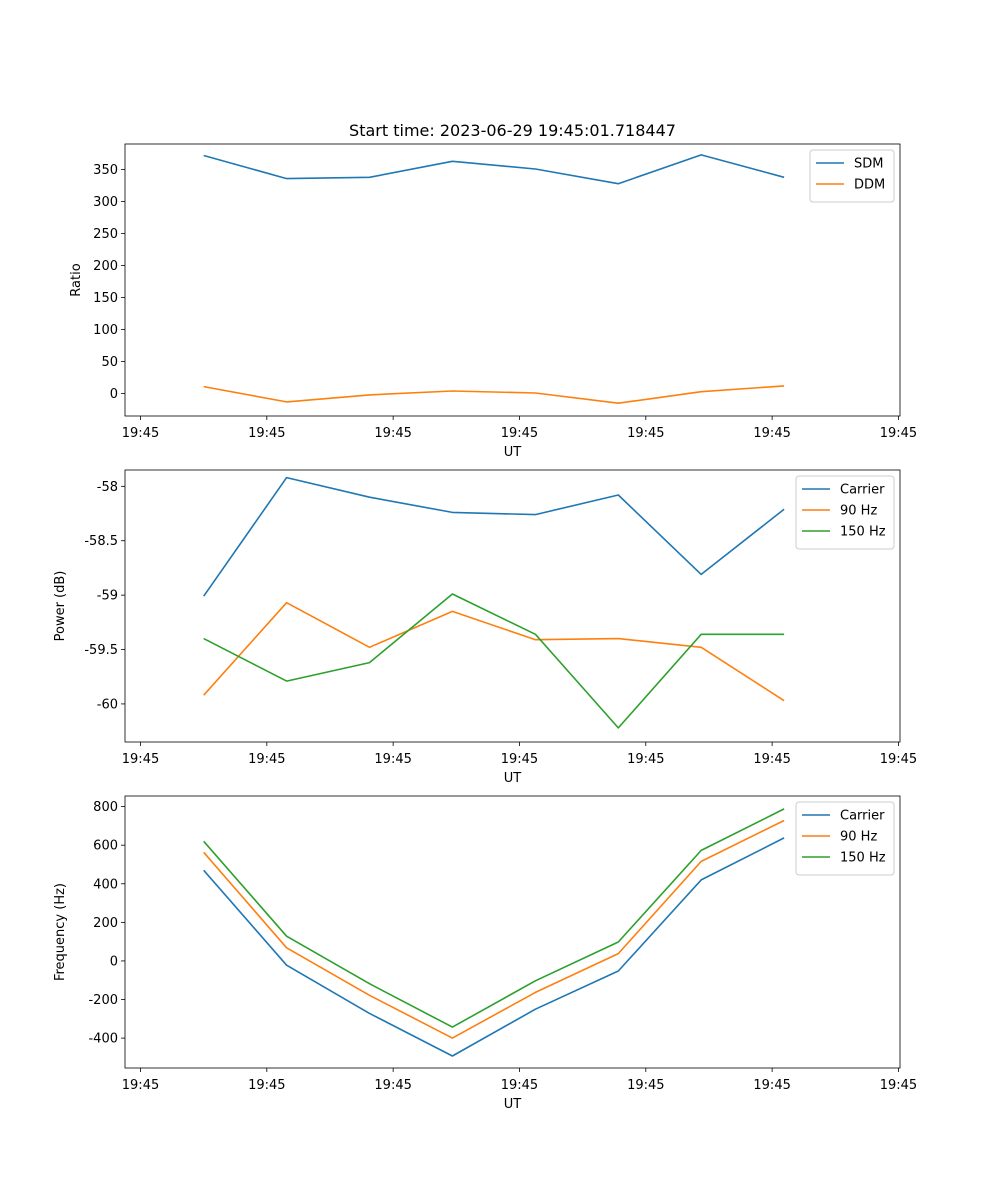  Describe the element at coordinates (105, 807) in the screenshot. I see `y-tick-label: 800` at that location.